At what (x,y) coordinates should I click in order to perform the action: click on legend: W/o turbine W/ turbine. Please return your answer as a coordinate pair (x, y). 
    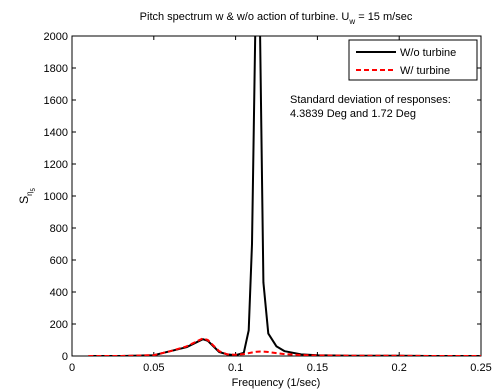
    Looking at the image, I should click on (413, 60).